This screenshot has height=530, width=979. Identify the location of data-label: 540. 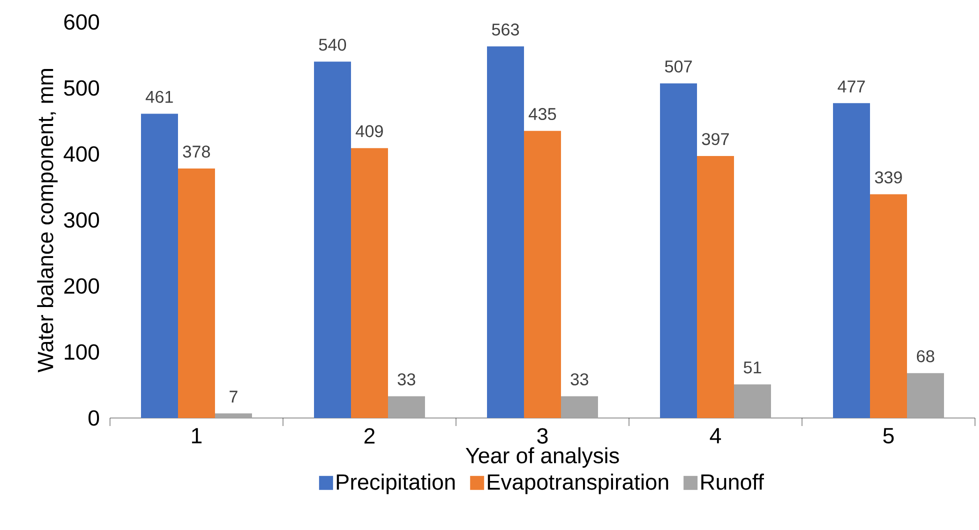
(332, 44).